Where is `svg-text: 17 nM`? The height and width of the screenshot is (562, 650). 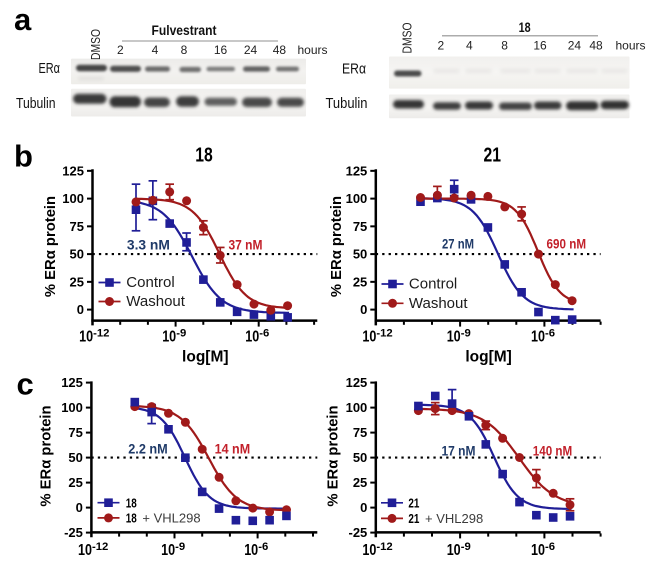
svg-text: 17 nM is located at coordinates (459, 450).